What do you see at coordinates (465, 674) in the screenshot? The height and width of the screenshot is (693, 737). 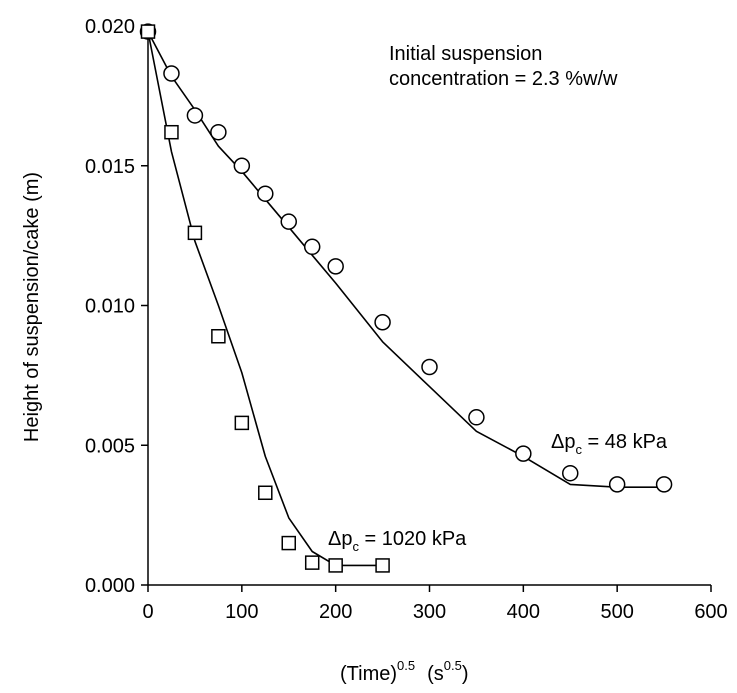 I see `x-axis-label-unit-close: )` at bounding box center [465, 674].